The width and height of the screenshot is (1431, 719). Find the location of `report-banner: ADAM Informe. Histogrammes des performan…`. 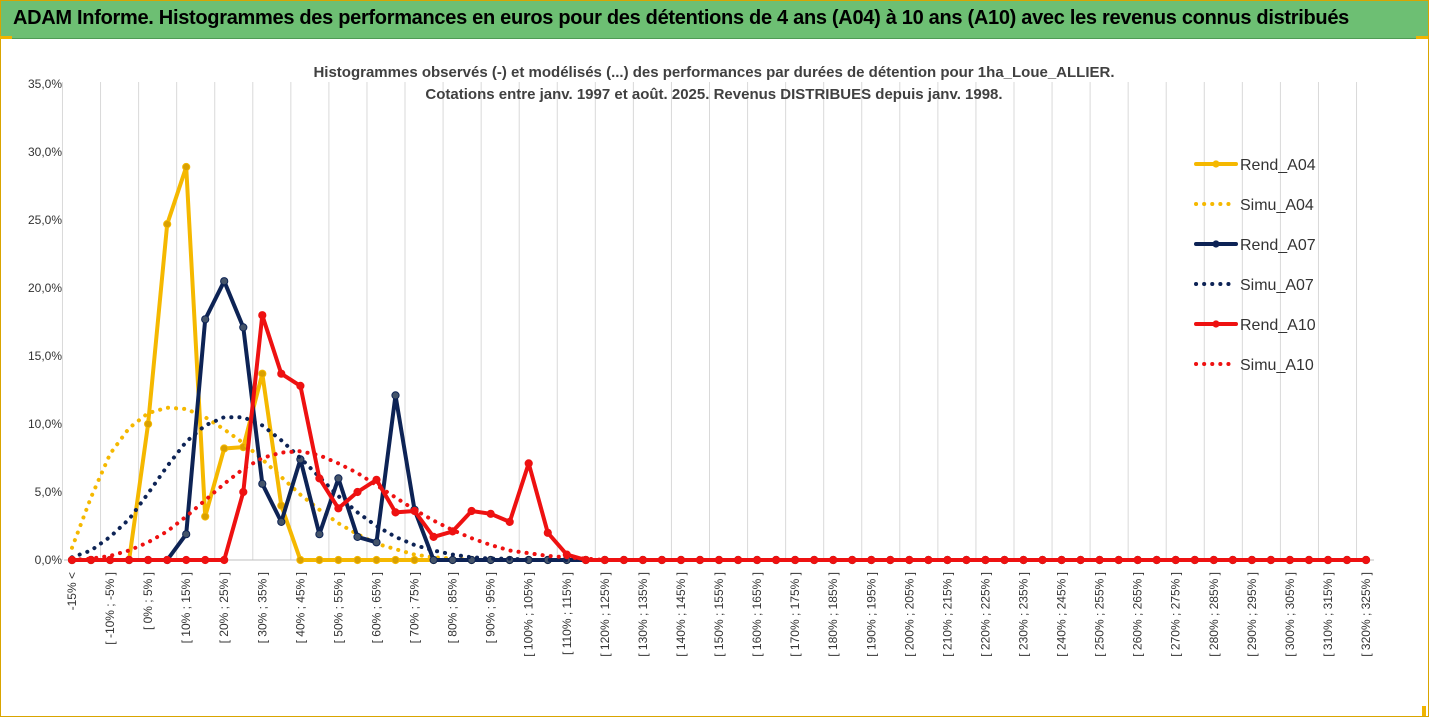

report-banner: ADAM Informe. Histogrammes des performan… is located at coordinates (714, 20).